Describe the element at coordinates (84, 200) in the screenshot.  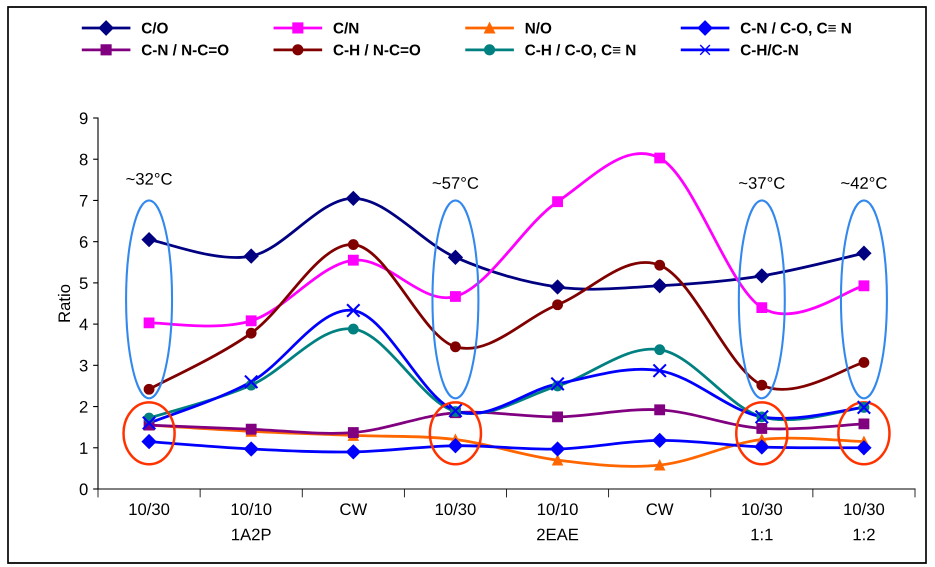
I see `y-tick-label: 7` at that location.